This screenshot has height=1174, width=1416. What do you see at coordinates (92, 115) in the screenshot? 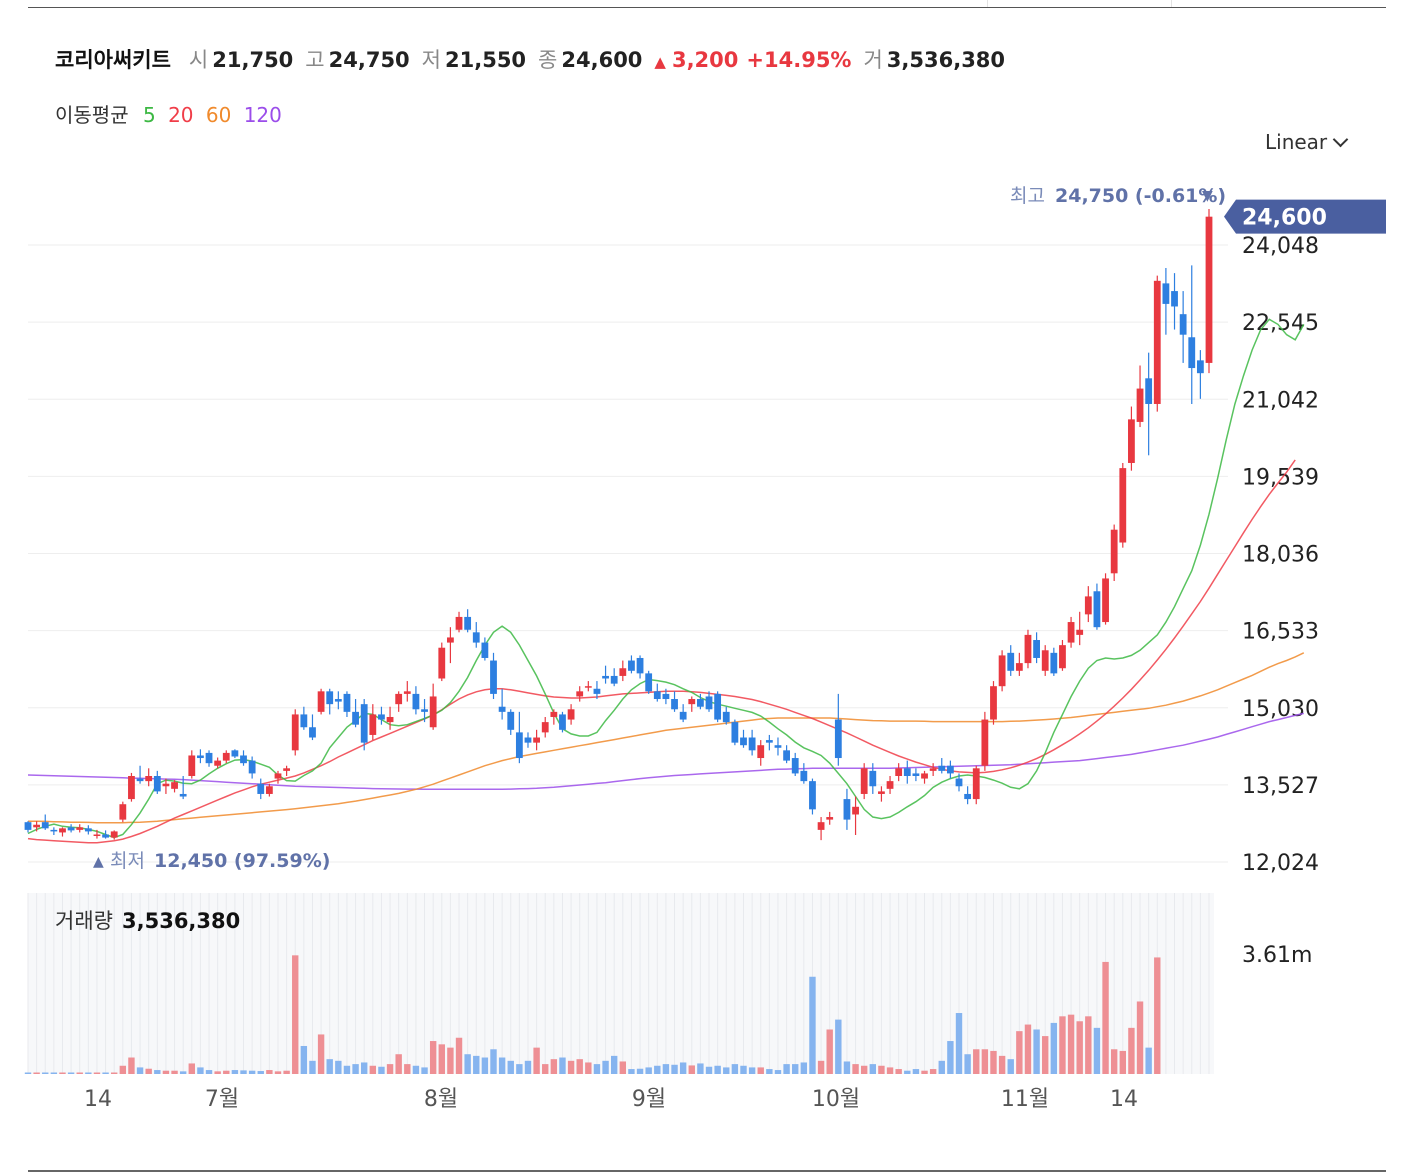
I see `ma-legend-label: 이동평균` at bounding box center [92, 115].